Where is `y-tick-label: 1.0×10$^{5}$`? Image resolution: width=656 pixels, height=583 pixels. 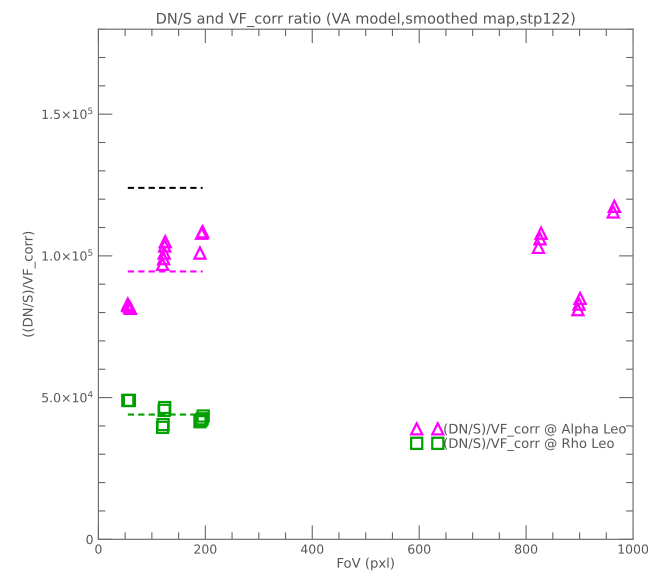 y-tick-label: 1.0×10$^{5}$ is located at coordinates (67, 255).